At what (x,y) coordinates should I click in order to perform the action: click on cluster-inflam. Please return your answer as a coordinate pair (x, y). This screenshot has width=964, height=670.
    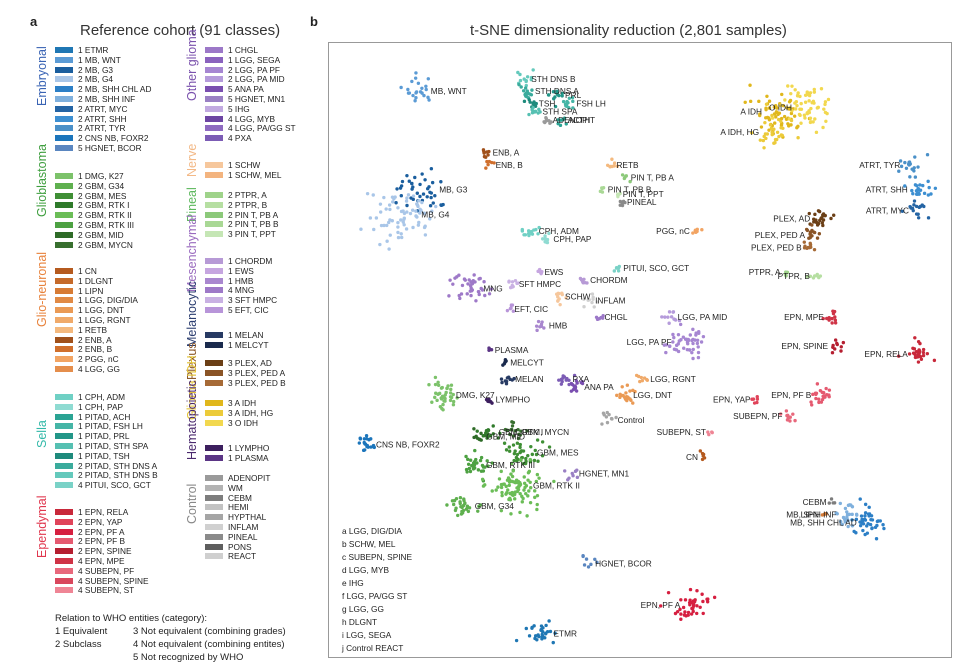
    Looking at the image, I should click on (591, 300).